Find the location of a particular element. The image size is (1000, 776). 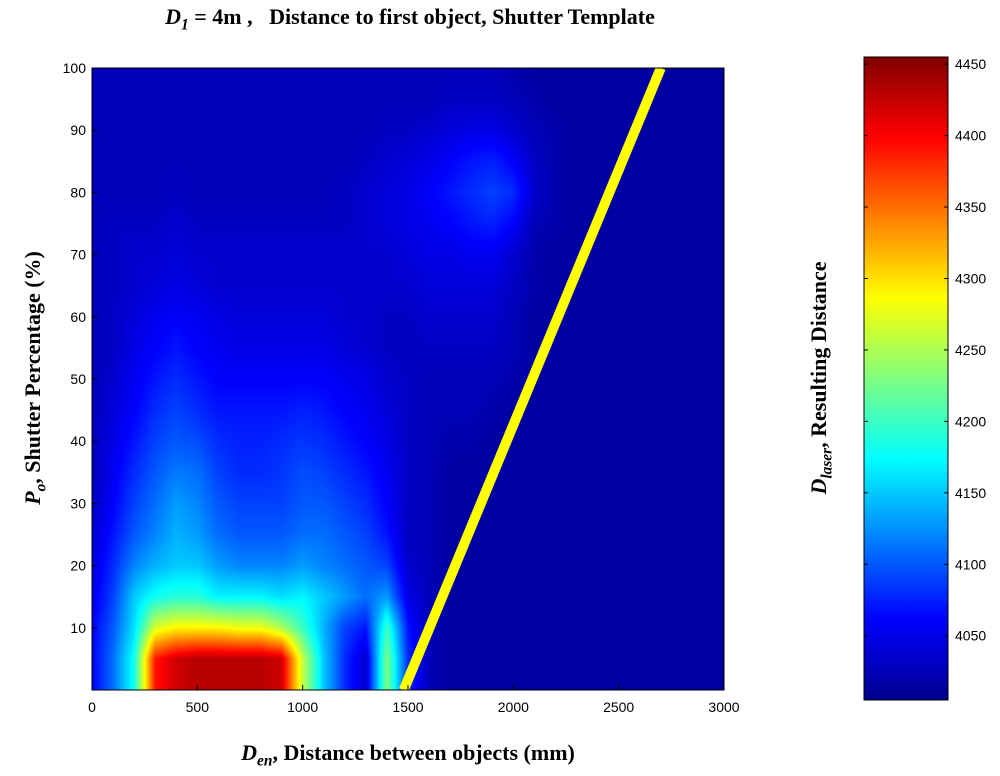

x-tick-label: 1000 is located at coordinates (302, 707).